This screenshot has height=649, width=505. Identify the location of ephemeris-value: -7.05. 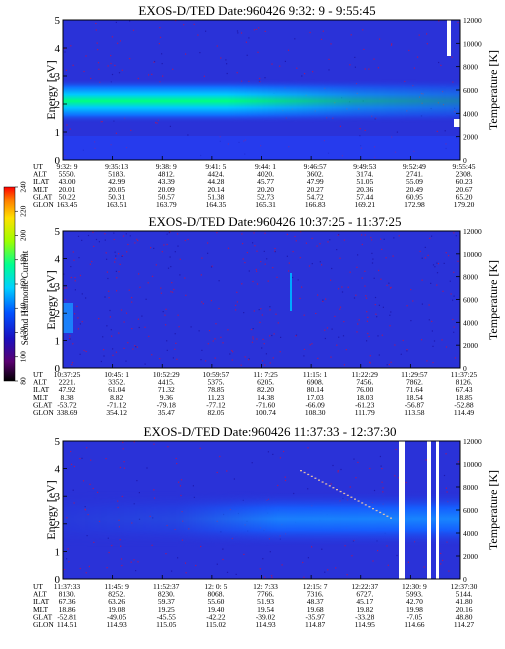
(415, 616).